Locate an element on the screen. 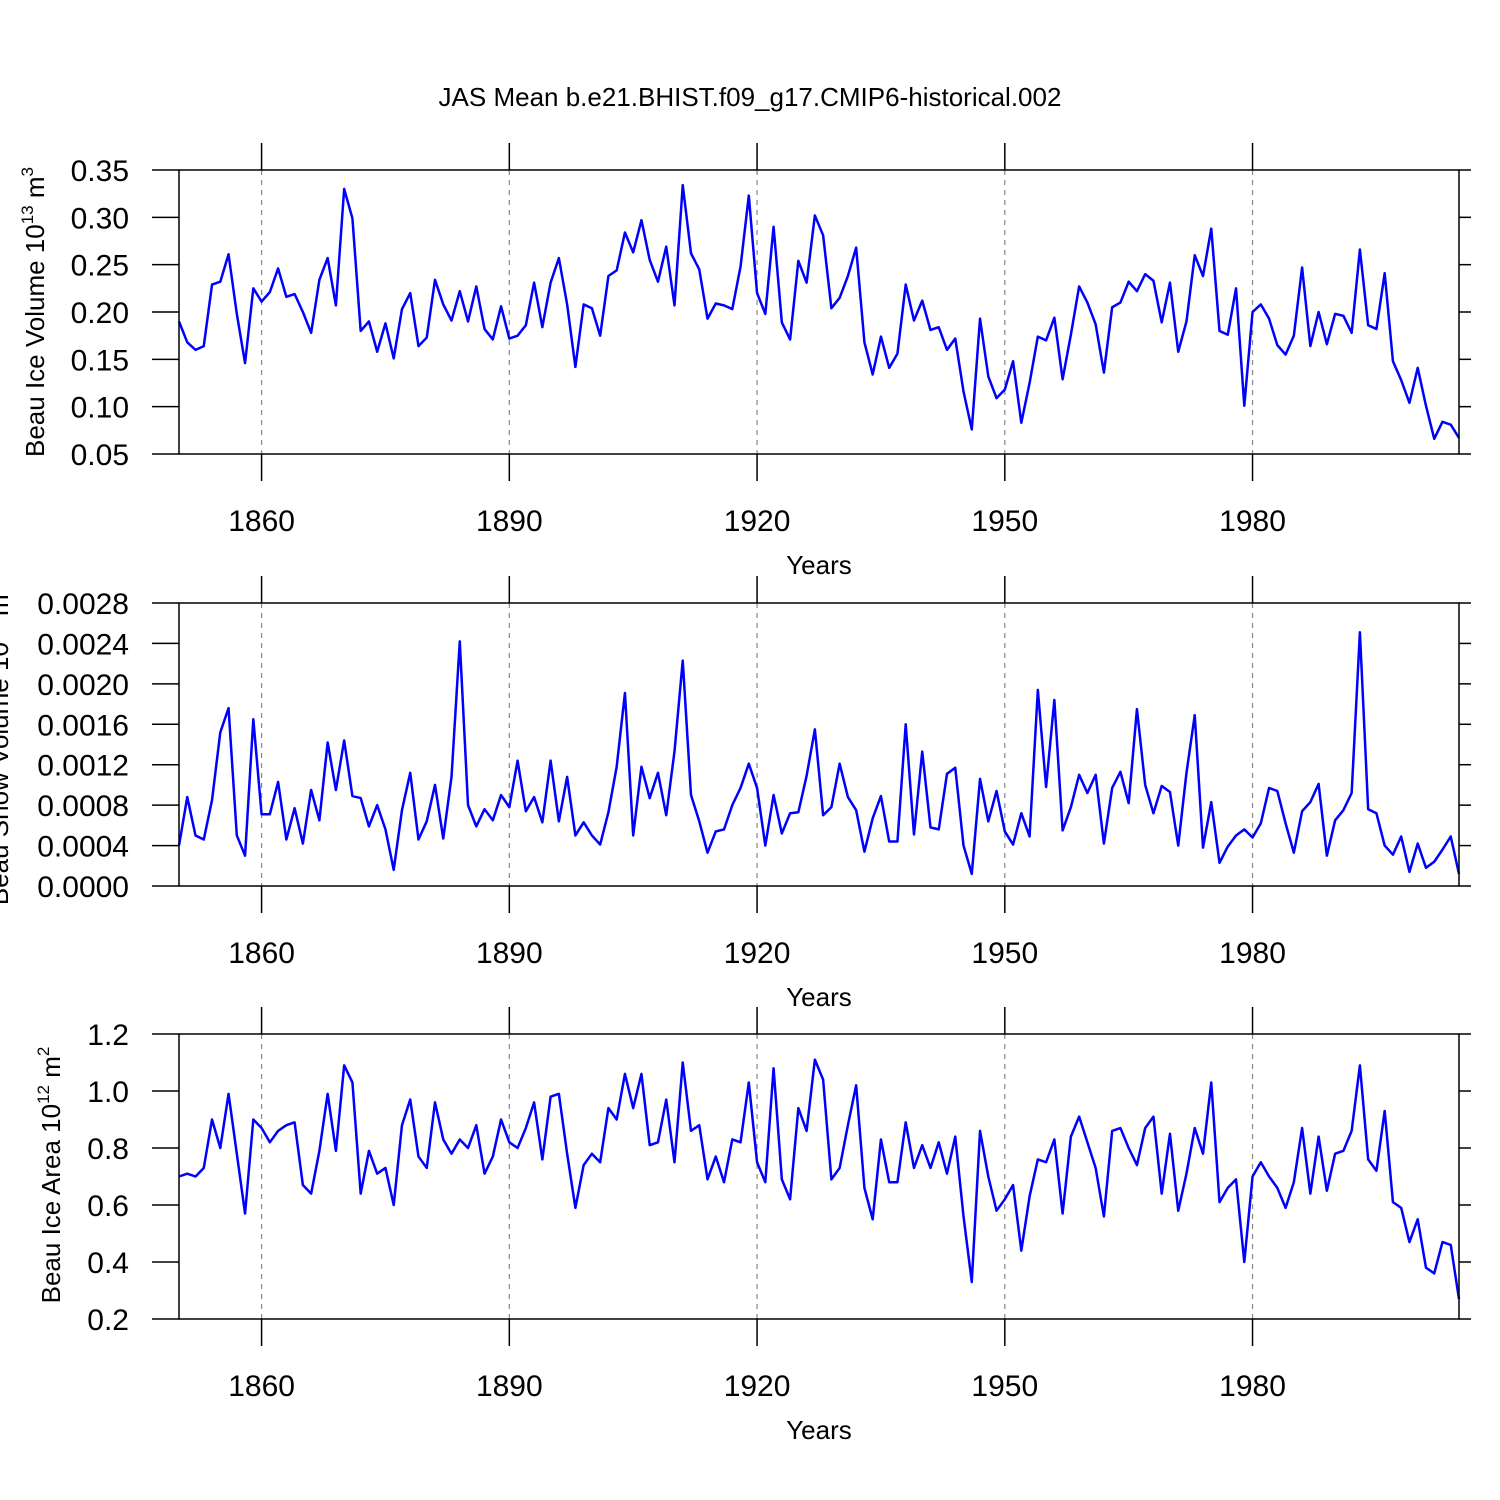  y-label-text: Beau Snow Volume 10 is located at coordinates (7, 773).